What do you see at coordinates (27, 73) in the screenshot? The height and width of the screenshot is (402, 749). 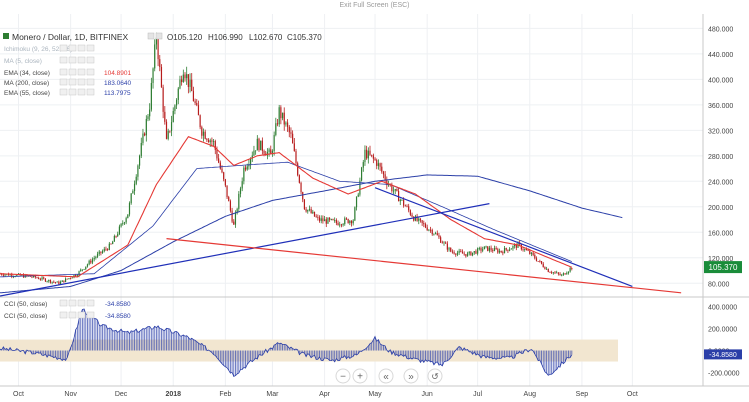 I see `indicator-label-ema34: EMA (34, close)` at bounding box center [27, 73].